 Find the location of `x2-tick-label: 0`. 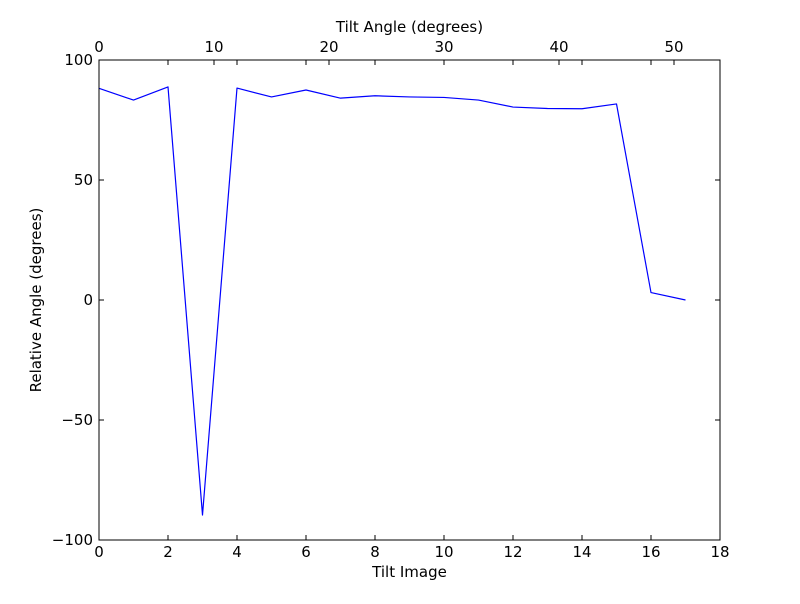

x2-tick-label: 0 is located at coordinates (99, 47).